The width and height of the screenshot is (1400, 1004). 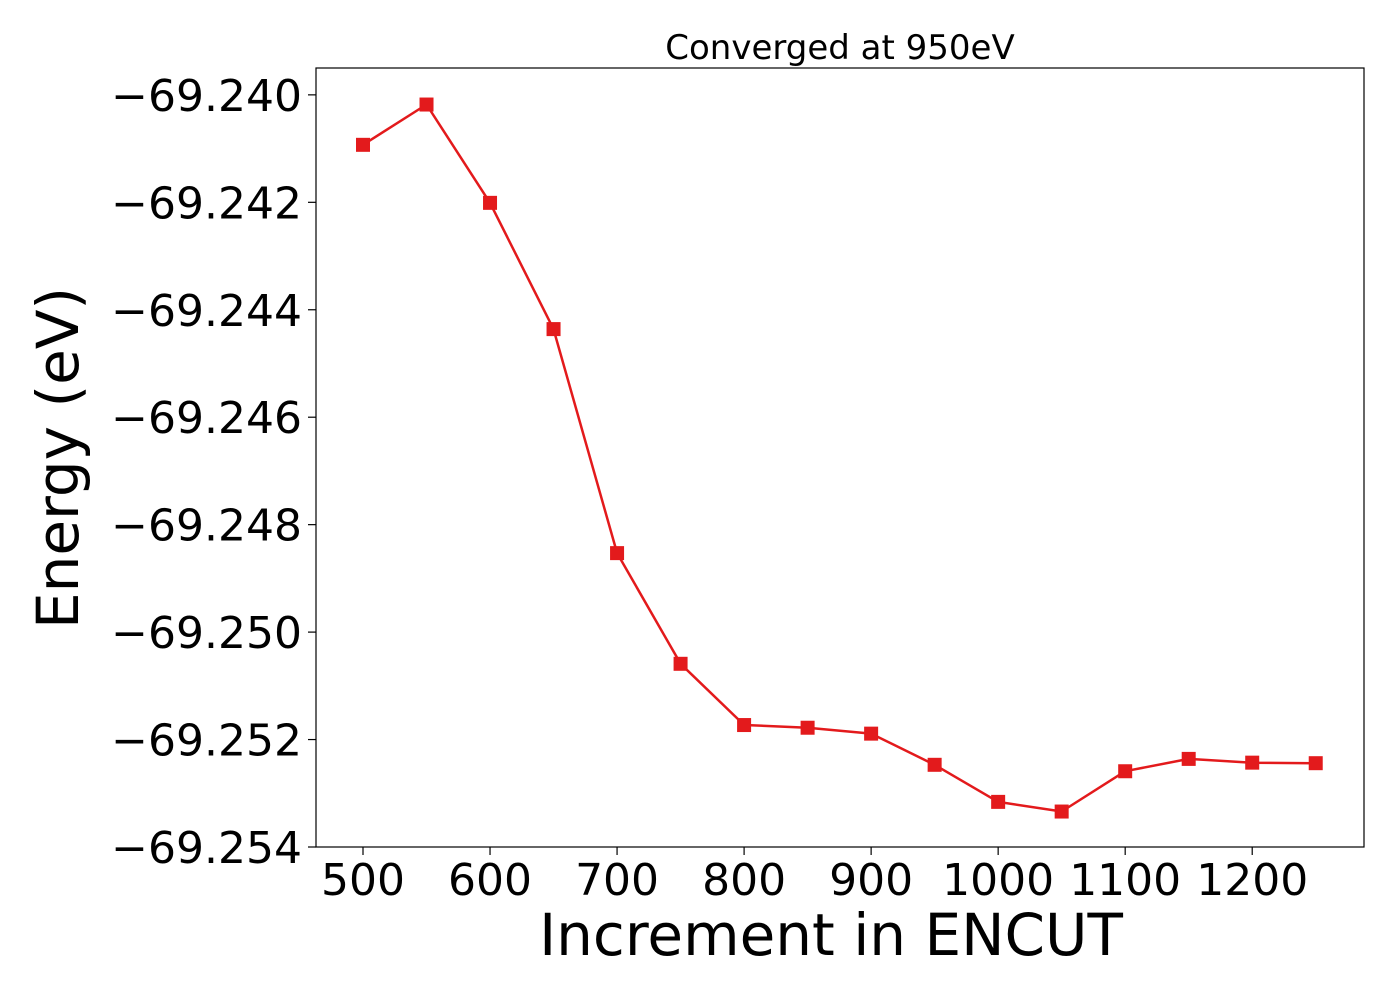 What do you see at coordinates (206, 633) in the screenshot?
I see `y-tick-label: −69.250` at bounding box center [206, 633].